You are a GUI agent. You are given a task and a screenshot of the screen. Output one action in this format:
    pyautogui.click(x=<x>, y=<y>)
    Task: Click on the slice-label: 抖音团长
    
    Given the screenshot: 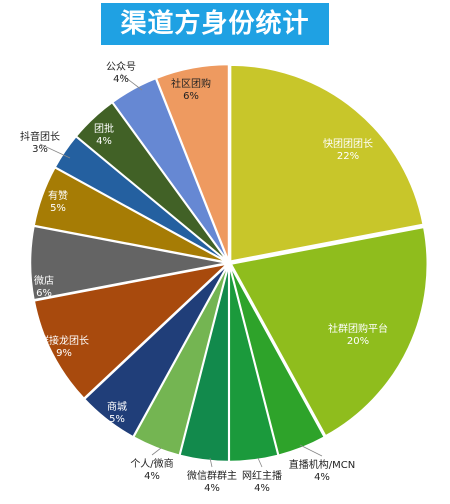 What is the action you would take?
    pyautogui.click(x=40, y=136)
    